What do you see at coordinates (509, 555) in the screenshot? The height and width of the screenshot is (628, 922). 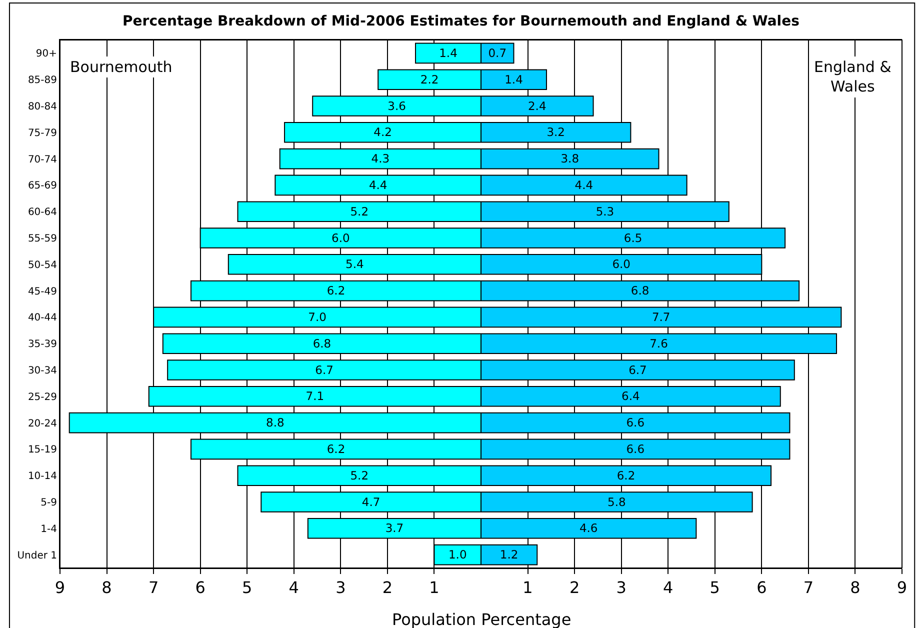 I see `data-label: 1.2` at bounding box center [509, 555].